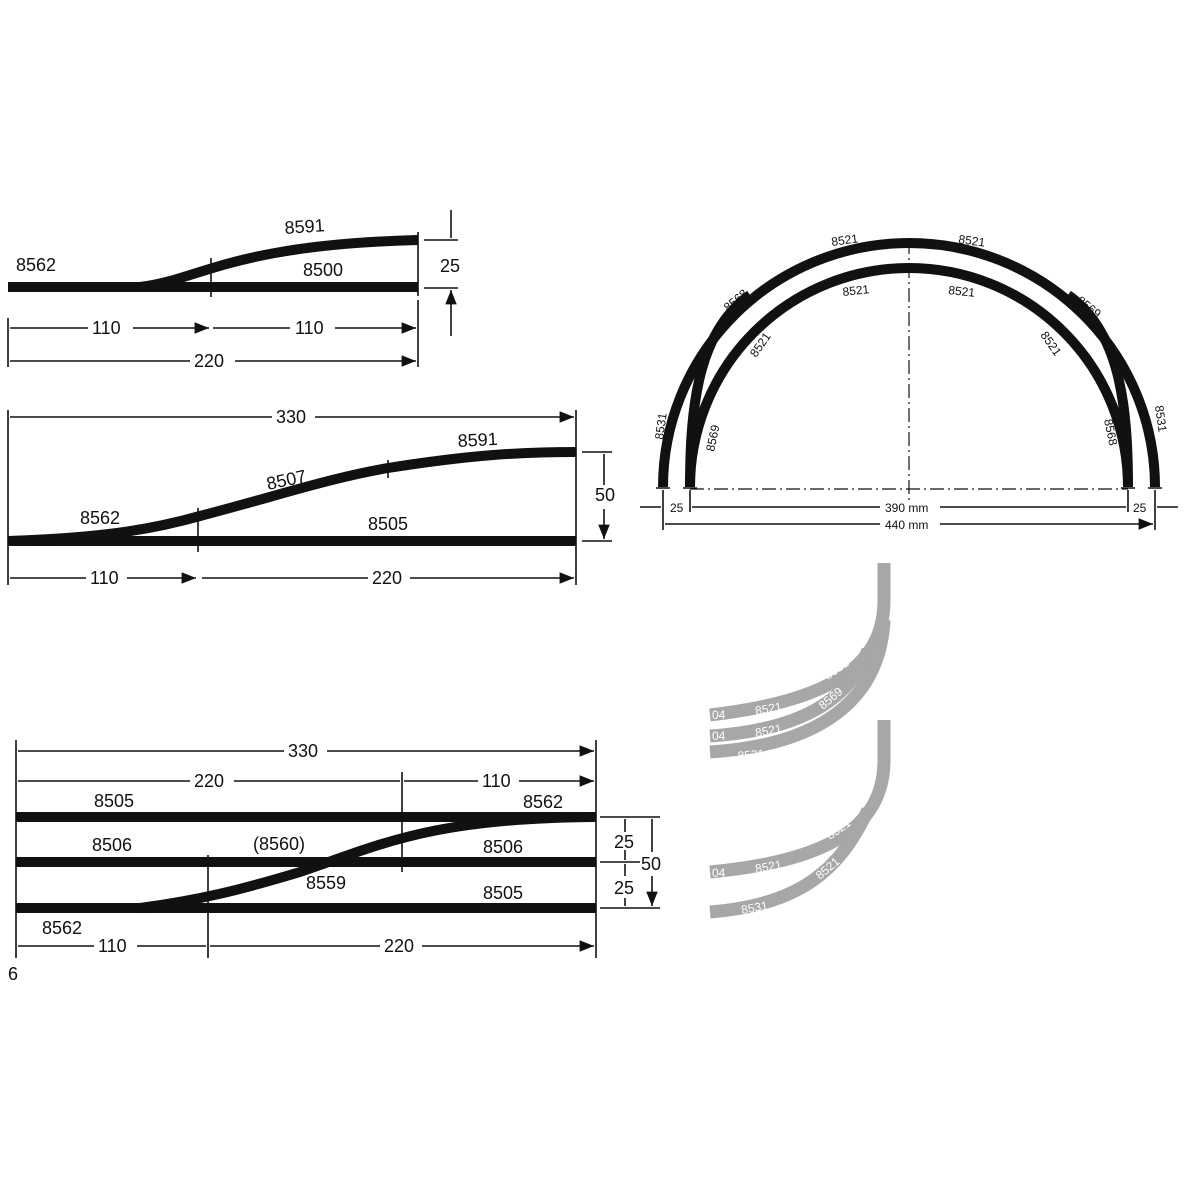  I want to click on extension-lines, so click(306, 849).